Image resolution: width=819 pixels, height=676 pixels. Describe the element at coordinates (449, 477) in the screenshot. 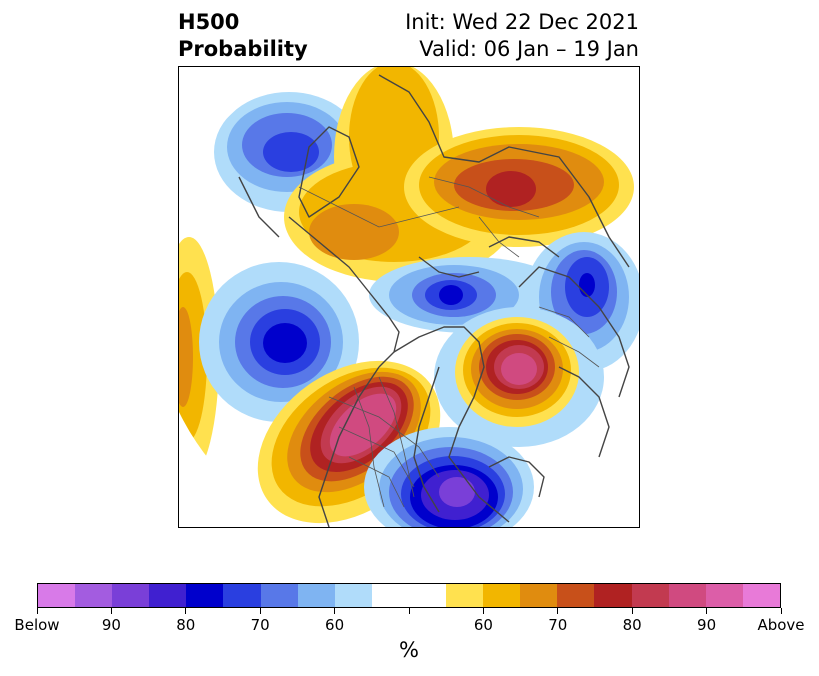

I see `below-eastern-us` at that location.